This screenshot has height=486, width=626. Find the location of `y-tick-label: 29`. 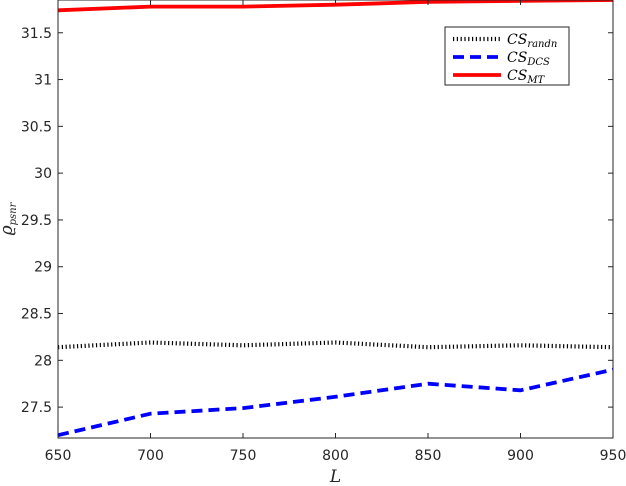

y-tick-label: 29 is located at coordinates (43, 268).